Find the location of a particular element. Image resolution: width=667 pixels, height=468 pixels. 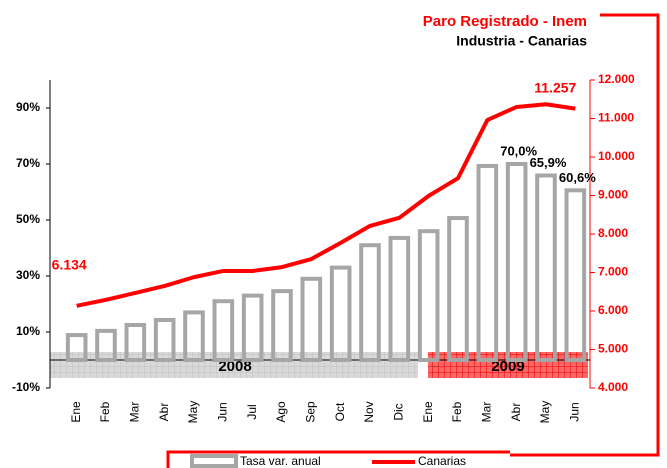

y-tick-label: 10% is located at coordinates (28, 331).